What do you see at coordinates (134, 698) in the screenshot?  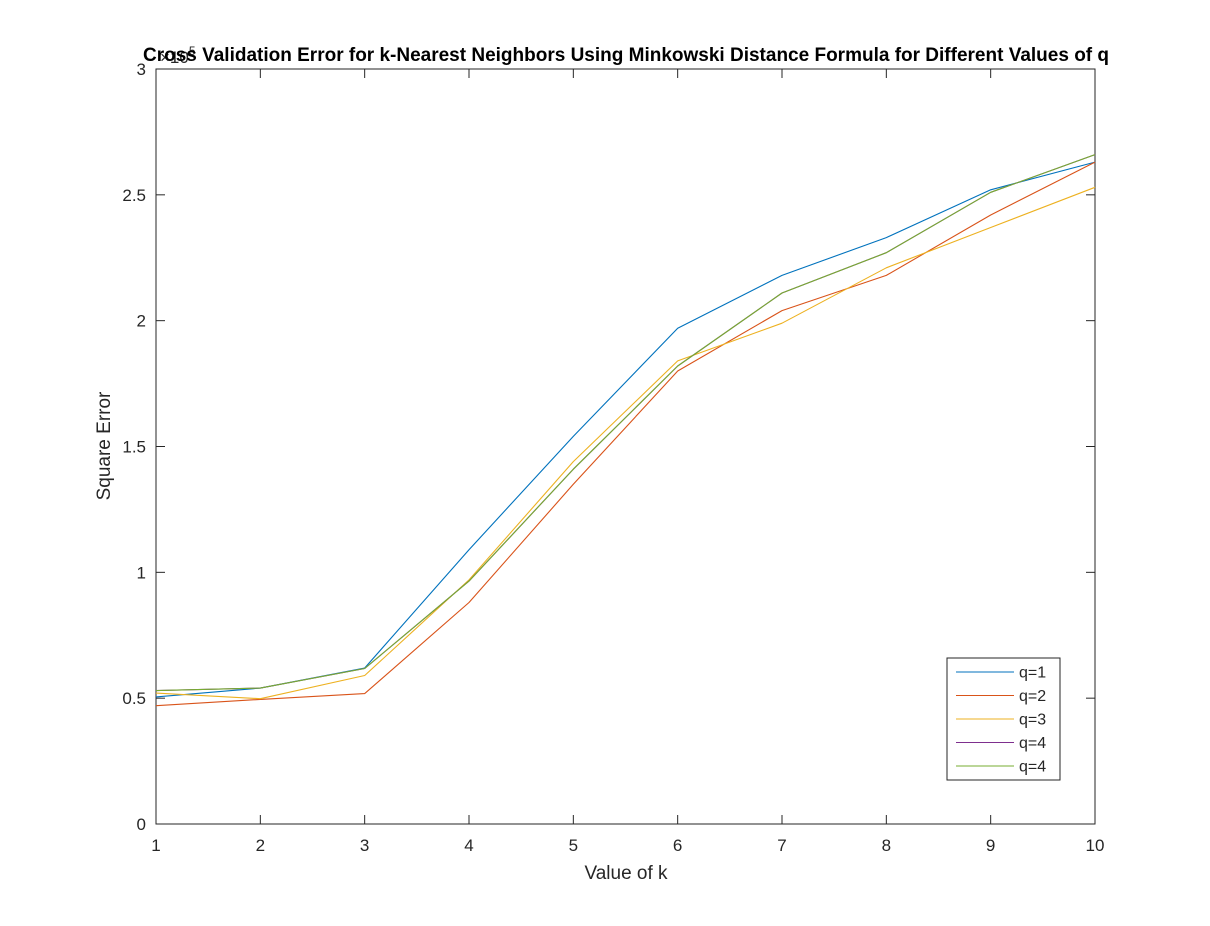 I see `y-tick-label: 0.5` at bounding box center [134, 698].